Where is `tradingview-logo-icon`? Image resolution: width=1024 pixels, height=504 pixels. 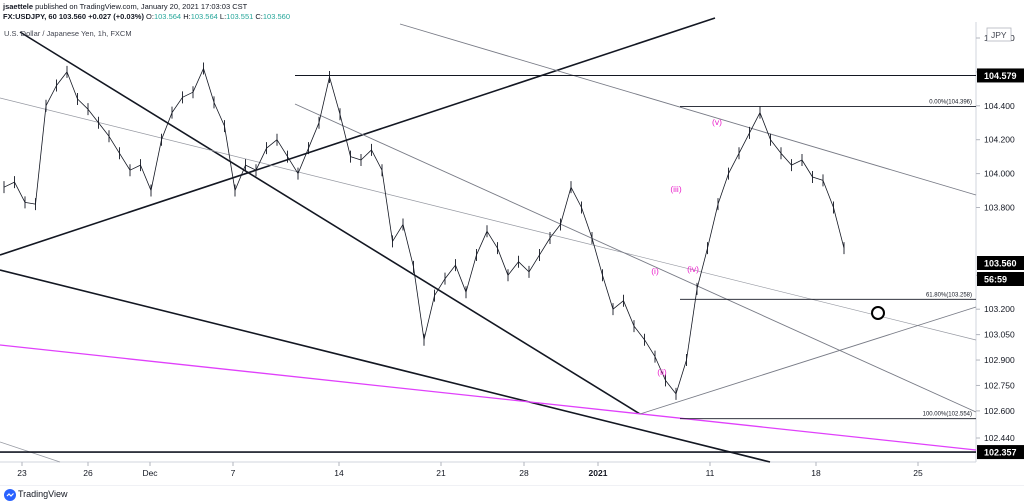
tradingview-logo-icon is located at coordinates (10, 495).